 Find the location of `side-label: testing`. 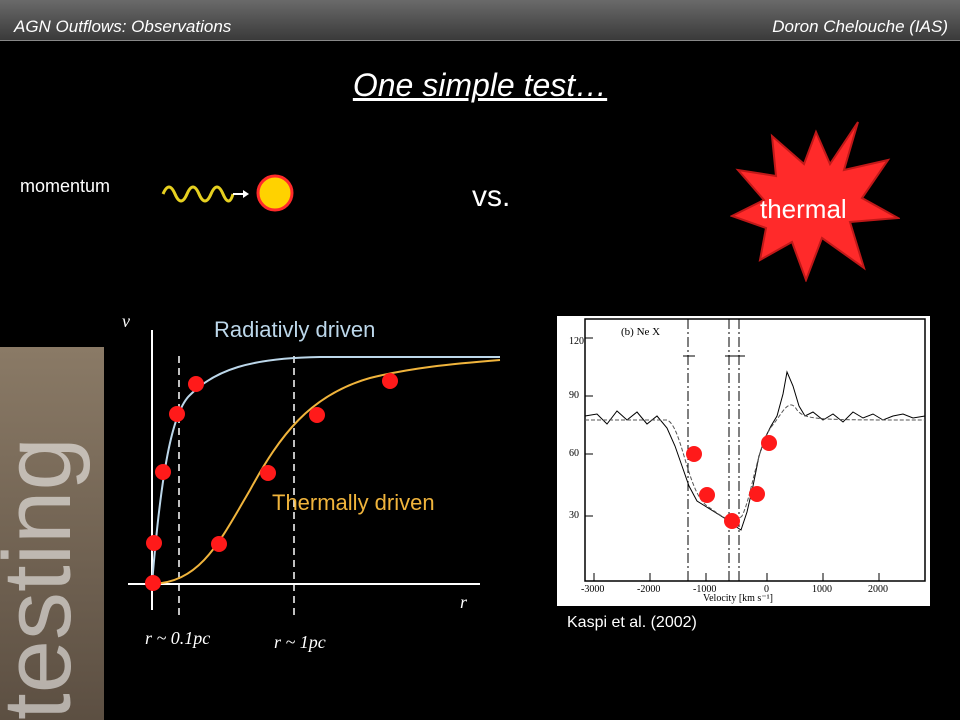

side-label: testing is located at coordinates (45, 578).